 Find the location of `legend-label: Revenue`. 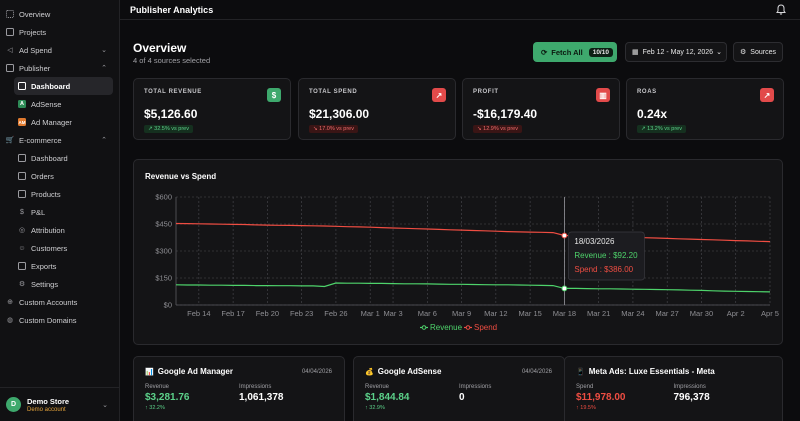

legend-label: Revenue is located at coordinates (446, 327).